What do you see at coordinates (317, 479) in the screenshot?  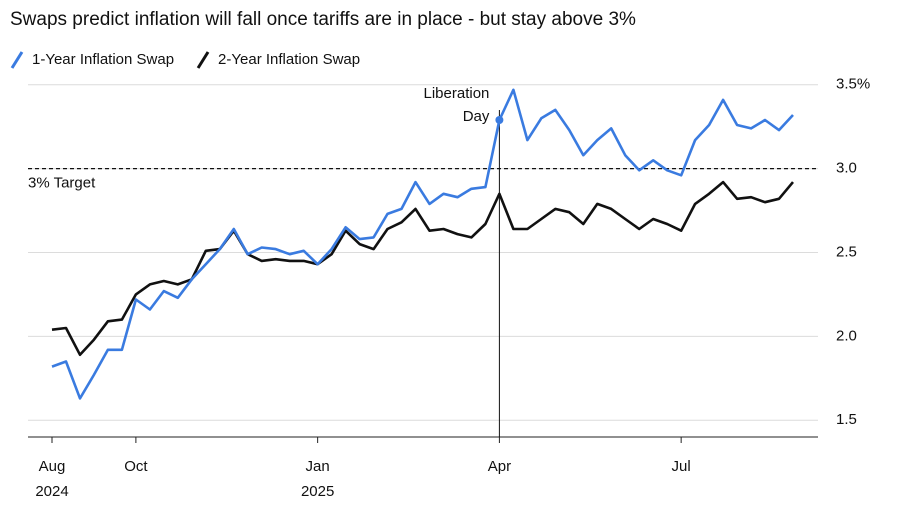 I see `x-tick-label: Jan 2025` at bounding box center [317, 479].